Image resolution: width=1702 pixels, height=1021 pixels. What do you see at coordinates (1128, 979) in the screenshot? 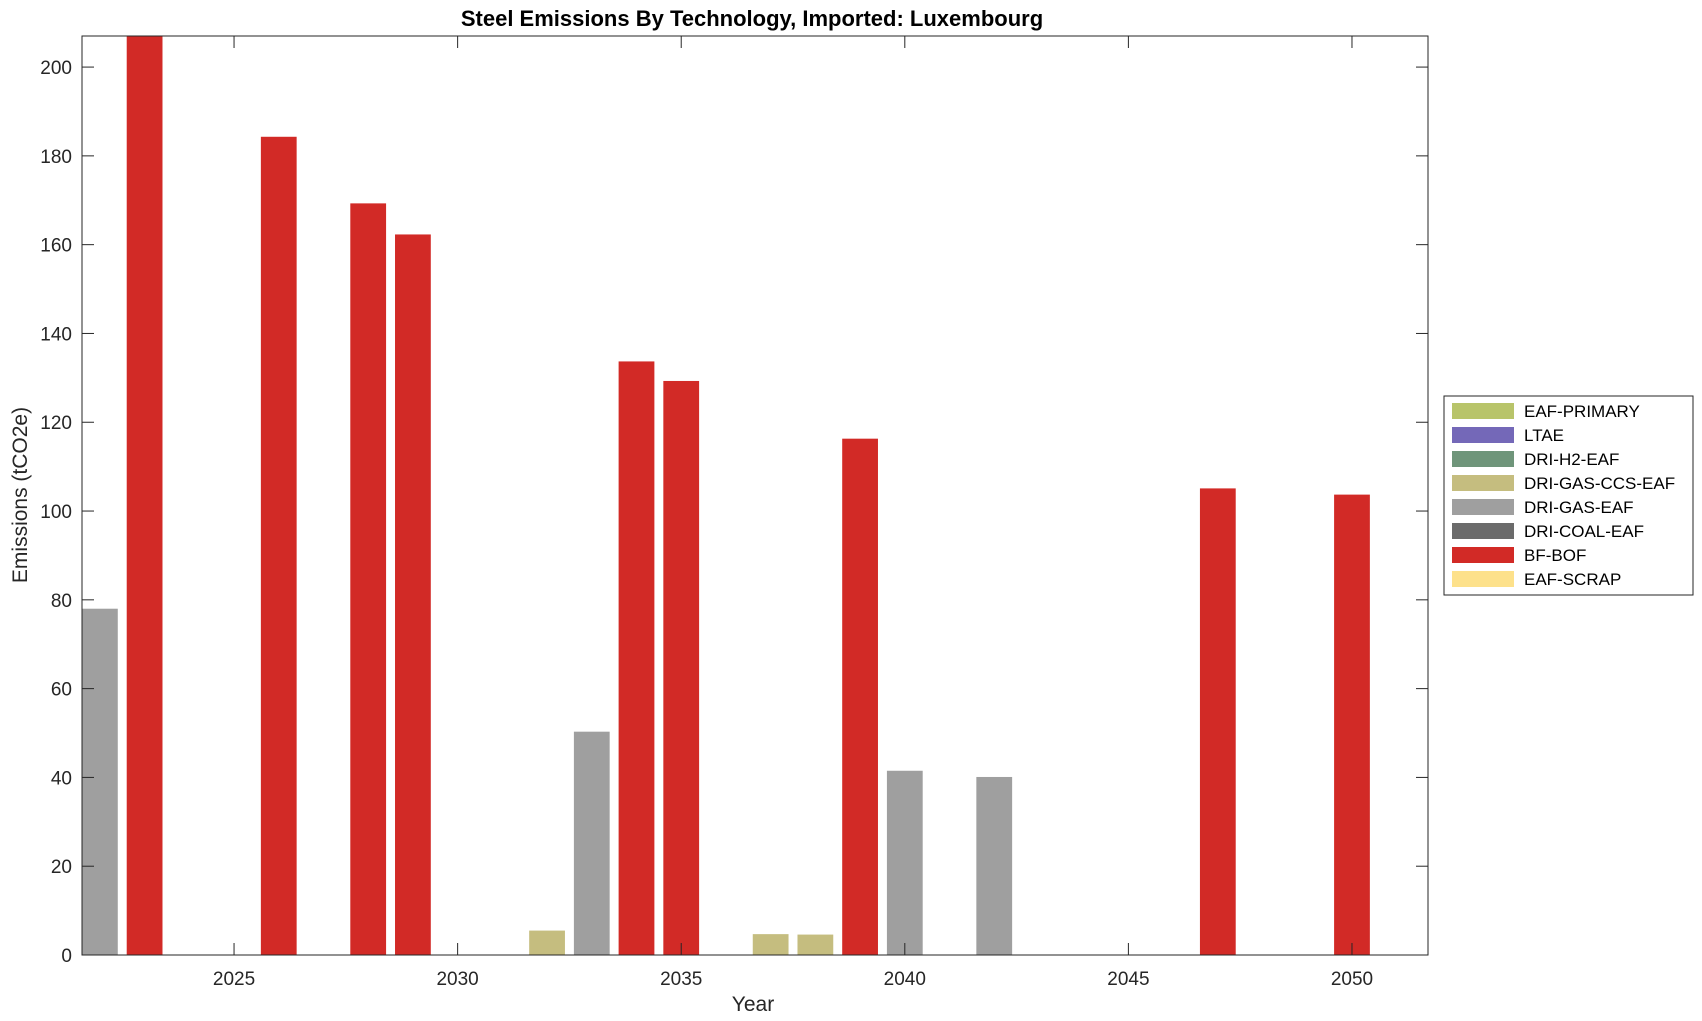
I see `x-tick-label: 2045` at bounding box center [1128, 979].